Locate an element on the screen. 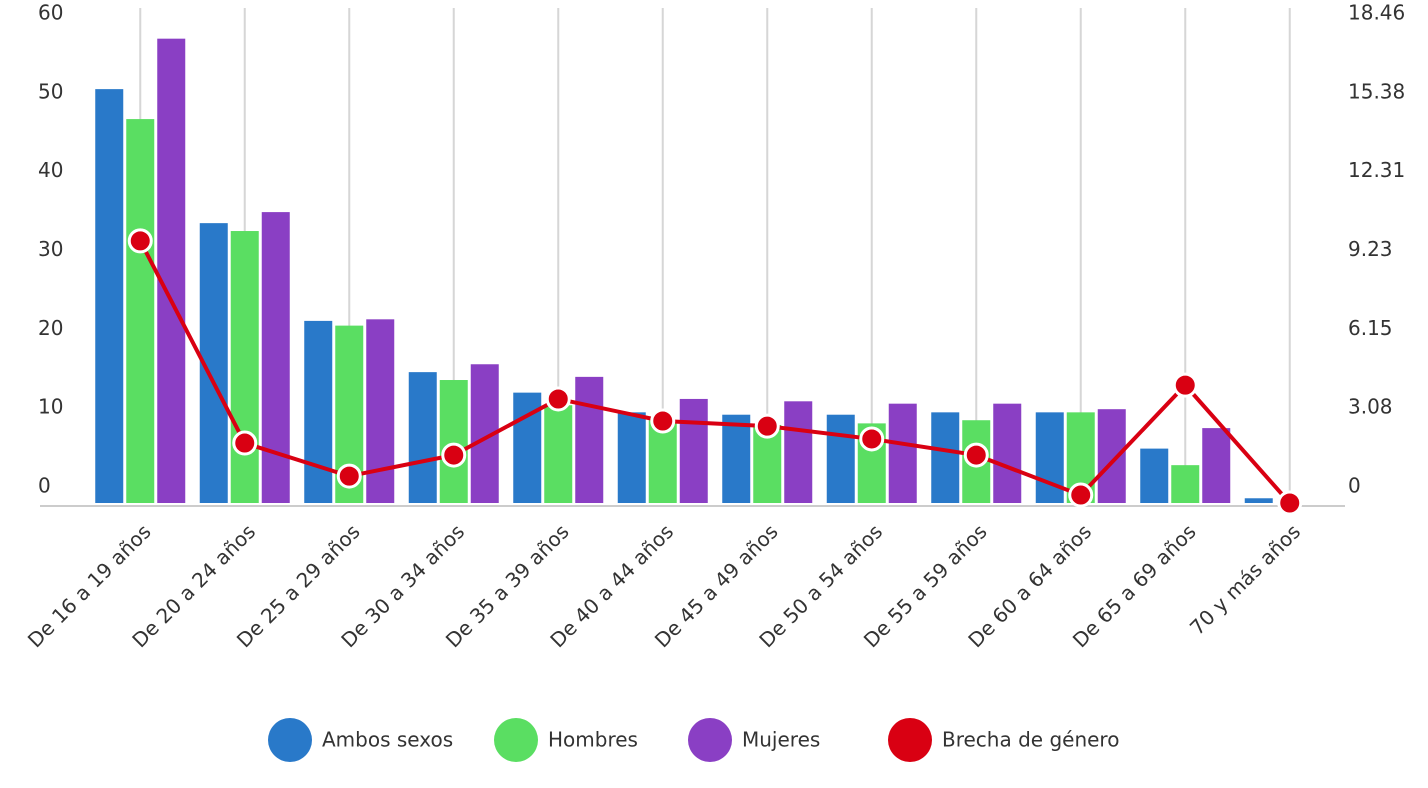 The image size is (1428, 788). y-tick-label: 40 is located at coordinates (50, 170).